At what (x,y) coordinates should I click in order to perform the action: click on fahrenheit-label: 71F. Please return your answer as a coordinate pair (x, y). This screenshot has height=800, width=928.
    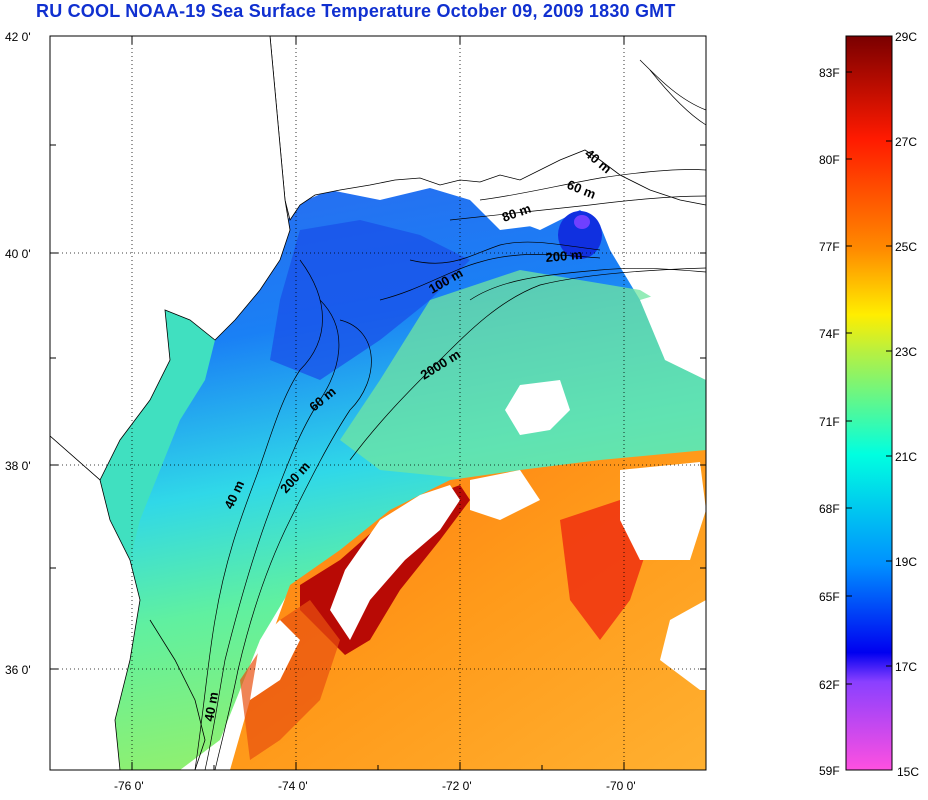
    Looking at the image, I should click on (829, 422).